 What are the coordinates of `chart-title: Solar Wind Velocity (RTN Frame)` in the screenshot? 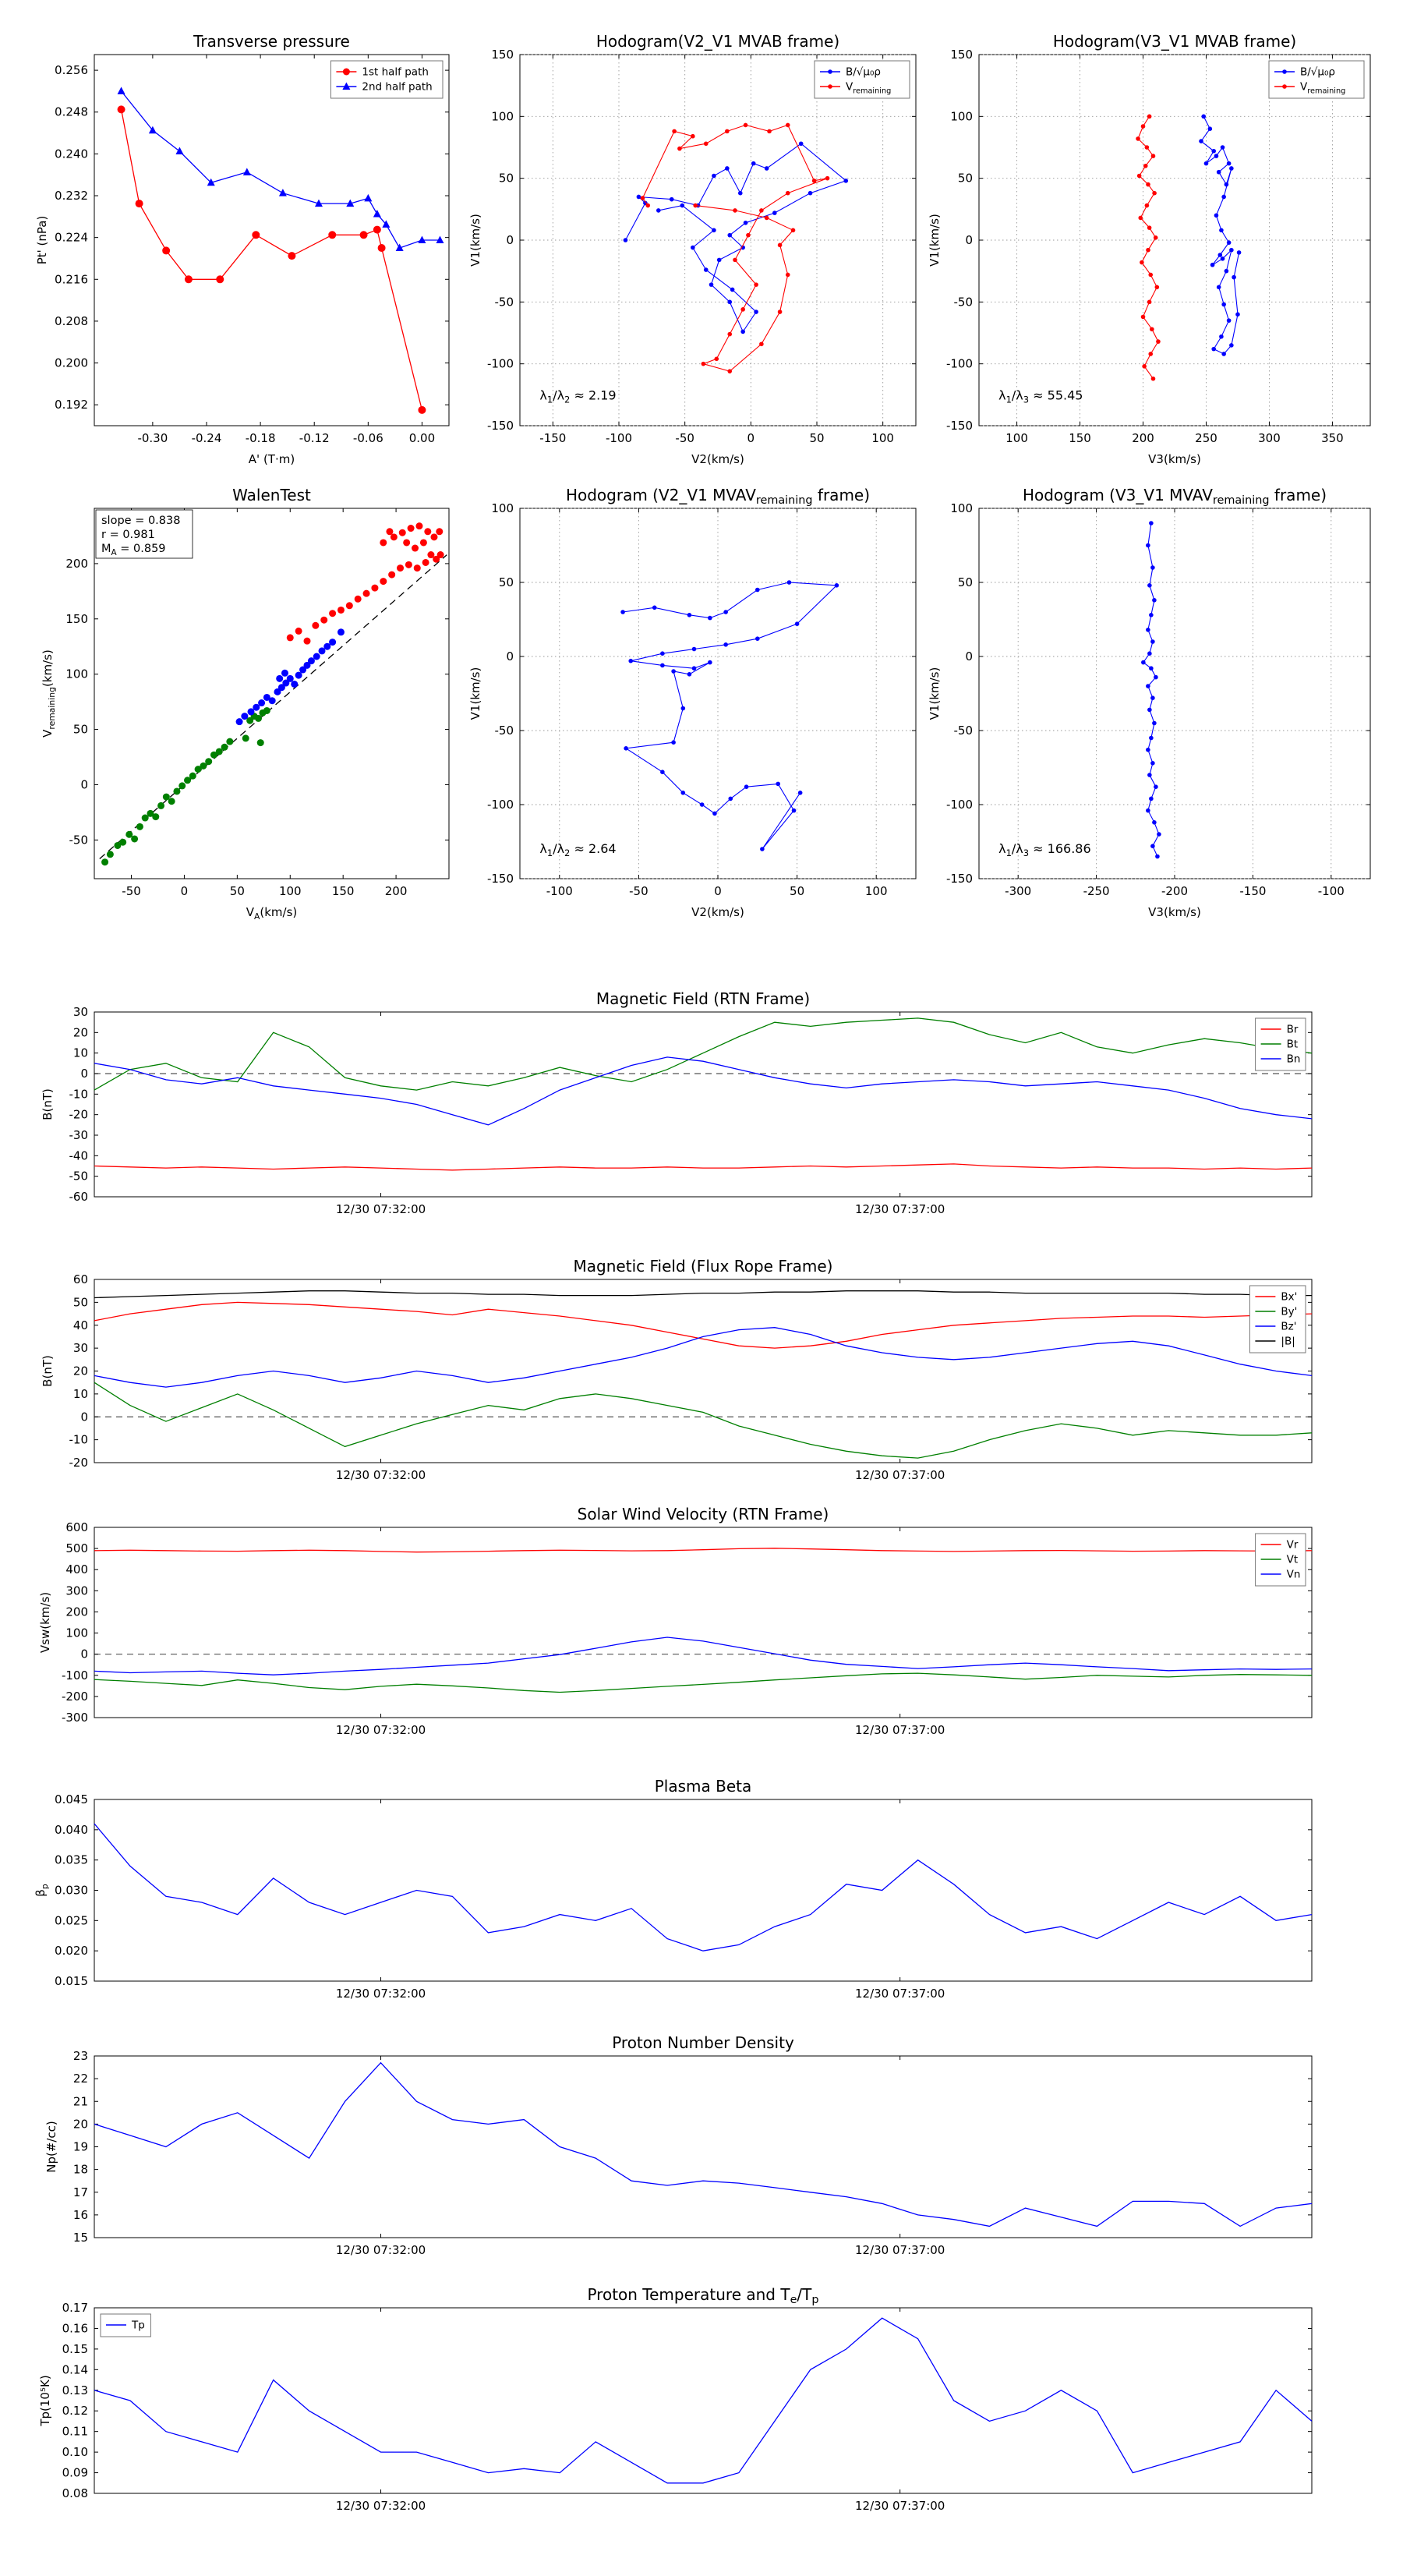 It's located at (703, 1514).